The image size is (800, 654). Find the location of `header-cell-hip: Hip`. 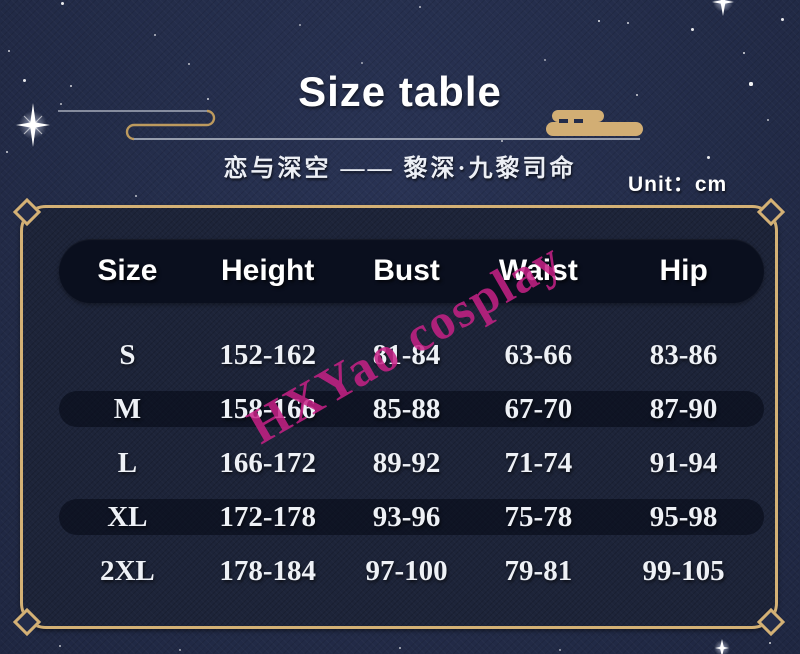

header-cell-hip: Hip is located at coordinates (683, 270).